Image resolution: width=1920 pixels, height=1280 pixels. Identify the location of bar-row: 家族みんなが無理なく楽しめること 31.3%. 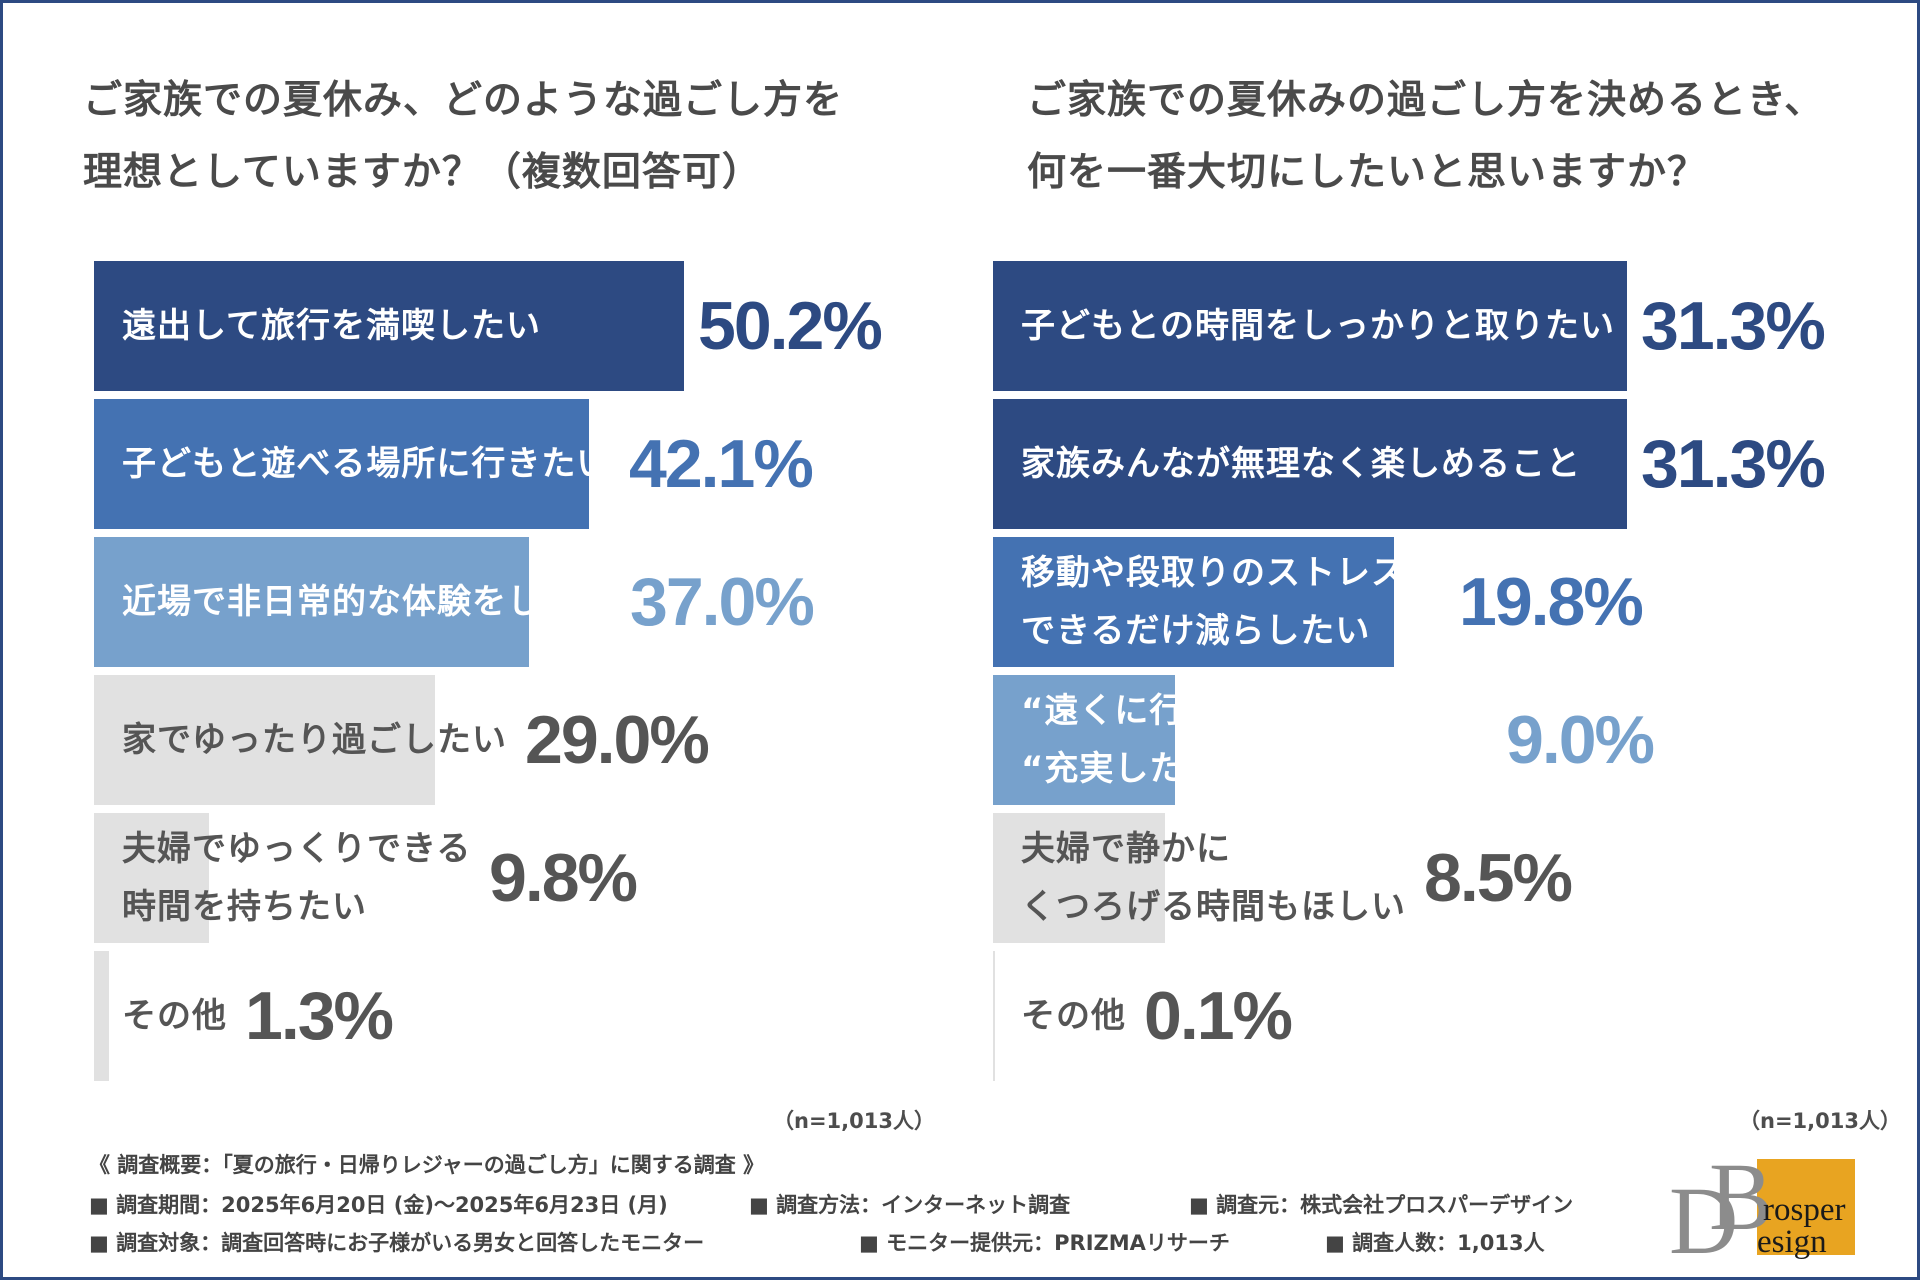
(1448, 464).